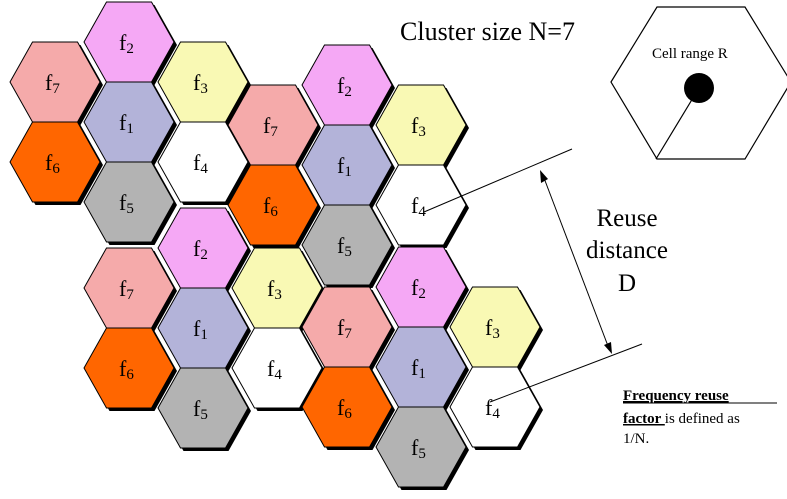  Describe the element at coordinates (498, 180) in the screenshot. I see `reuse-line-top` at that location.